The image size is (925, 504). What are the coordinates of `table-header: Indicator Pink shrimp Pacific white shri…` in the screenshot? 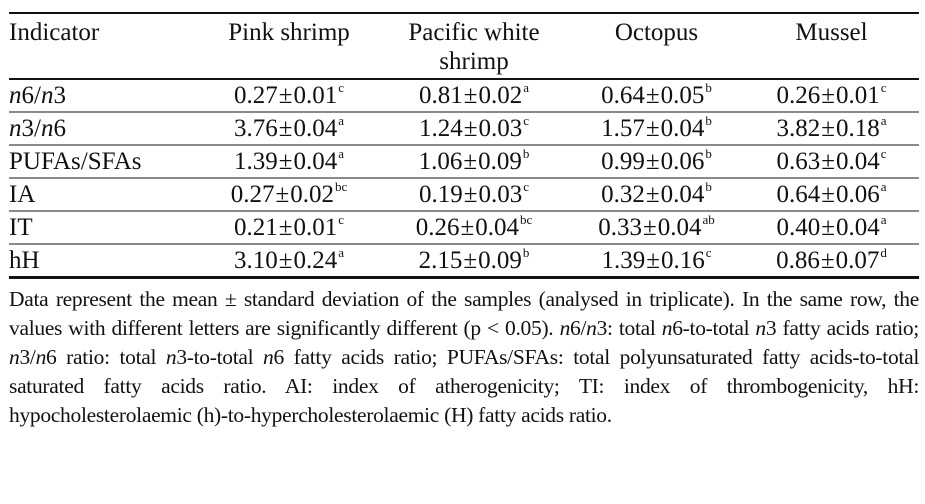 It's located at (464, 46).